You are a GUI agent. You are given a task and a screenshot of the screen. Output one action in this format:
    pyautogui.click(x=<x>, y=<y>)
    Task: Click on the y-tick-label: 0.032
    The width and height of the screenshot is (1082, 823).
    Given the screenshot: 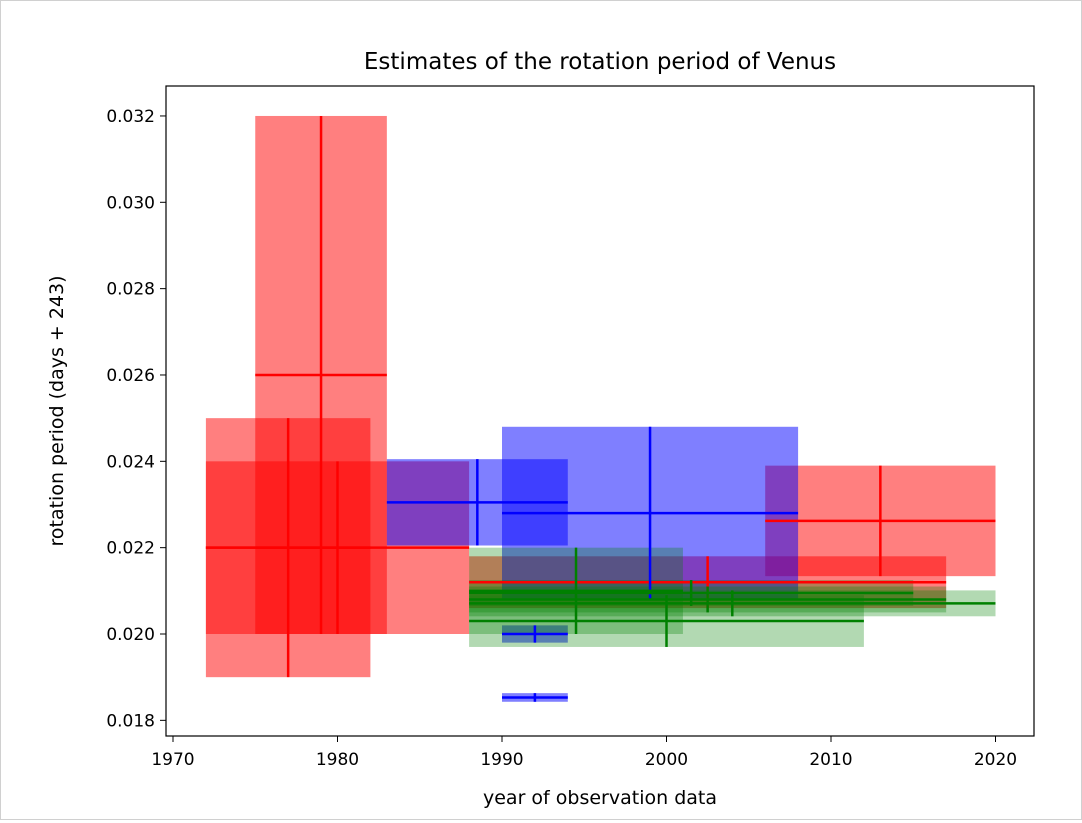 What is the action you would take?
    pyautogui.click(x=130, y=117)
    